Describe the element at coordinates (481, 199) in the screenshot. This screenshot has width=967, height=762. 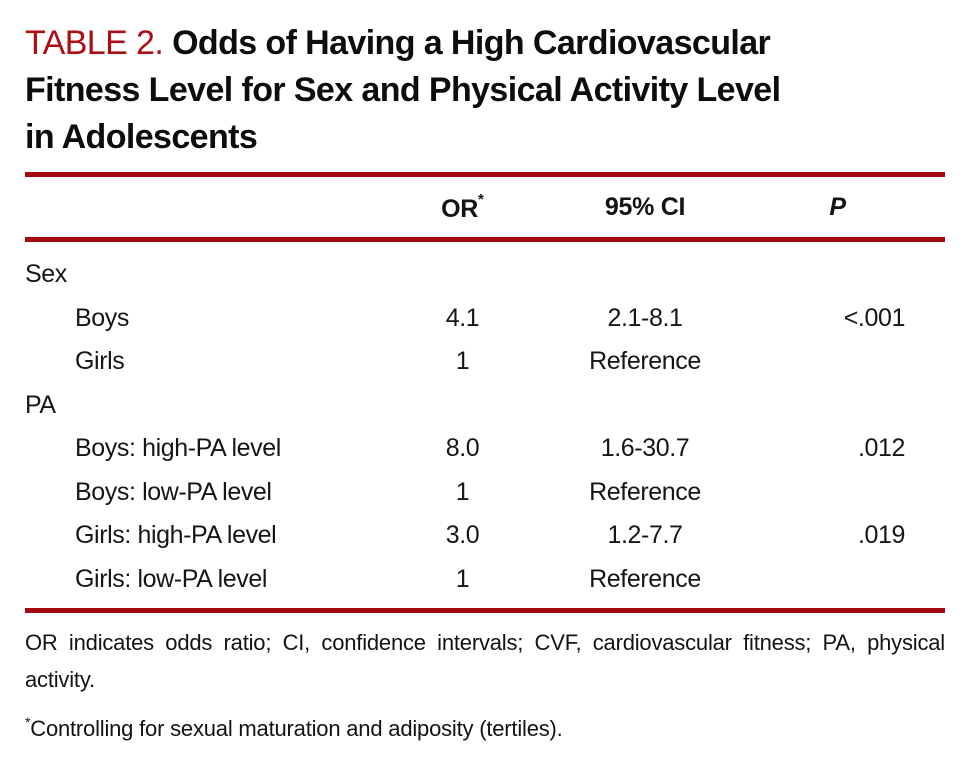
I see `header-or-footnote-marker: *` at that location.